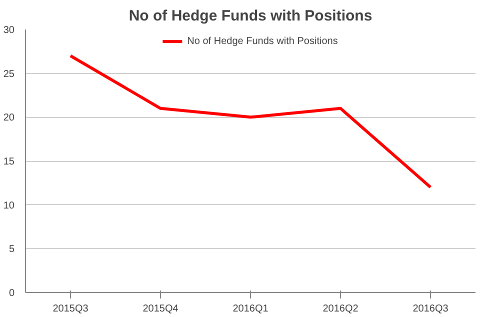  Describe the element at coordinates (9, 162) in the screenshot. I see `y-tick-label: 15` at that location.